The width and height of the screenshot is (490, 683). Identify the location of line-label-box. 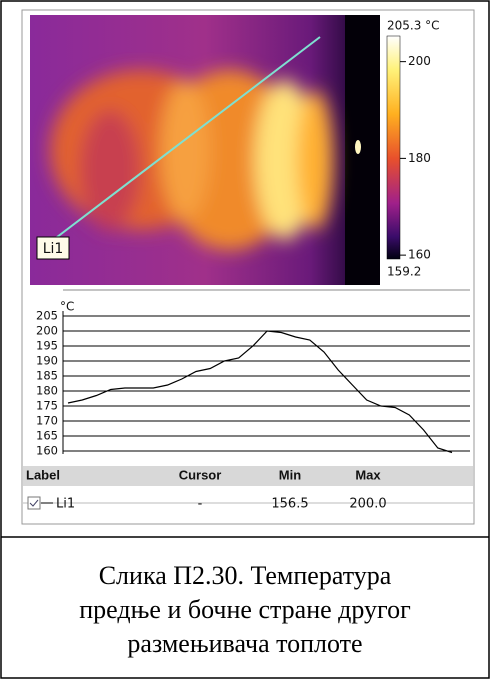
(53, 248).